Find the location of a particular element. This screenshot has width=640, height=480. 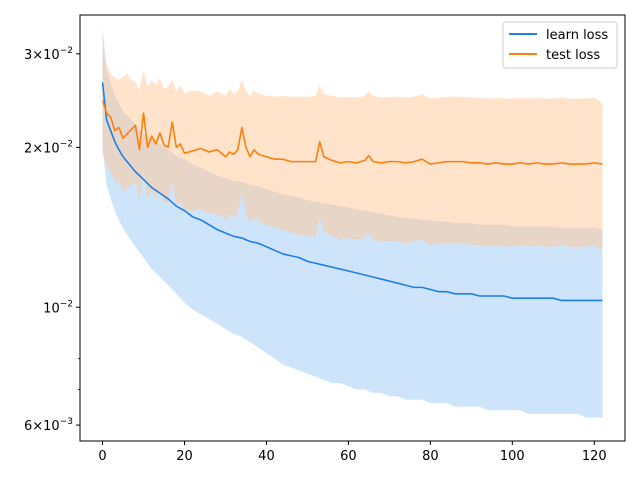

x-tick-label: 20 is located at coordinates (184, 456).